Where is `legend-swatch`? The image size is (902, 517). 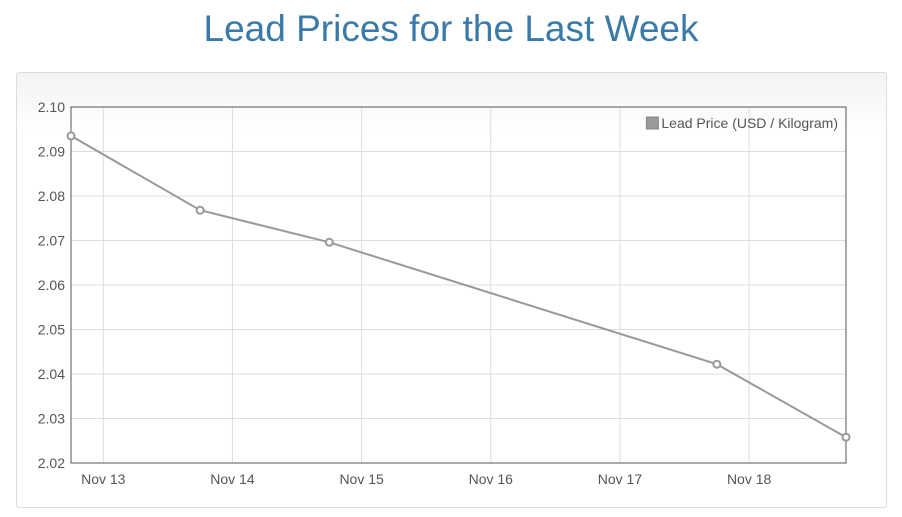 legend-swatch is located at coordinates (652, 123).